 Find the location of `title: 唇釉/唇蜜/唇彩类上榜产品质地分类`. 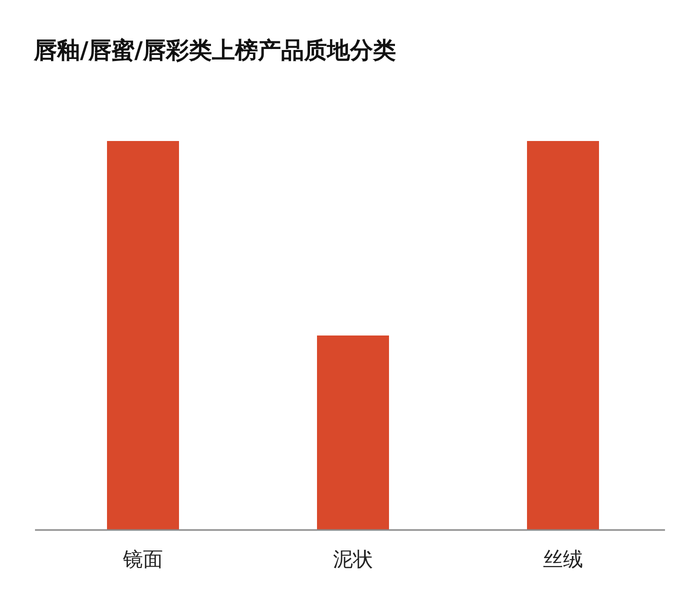

title: 唇釉/唇蜜/唇彩类上榜产品质地分类 is located at coordinates (215, 51).